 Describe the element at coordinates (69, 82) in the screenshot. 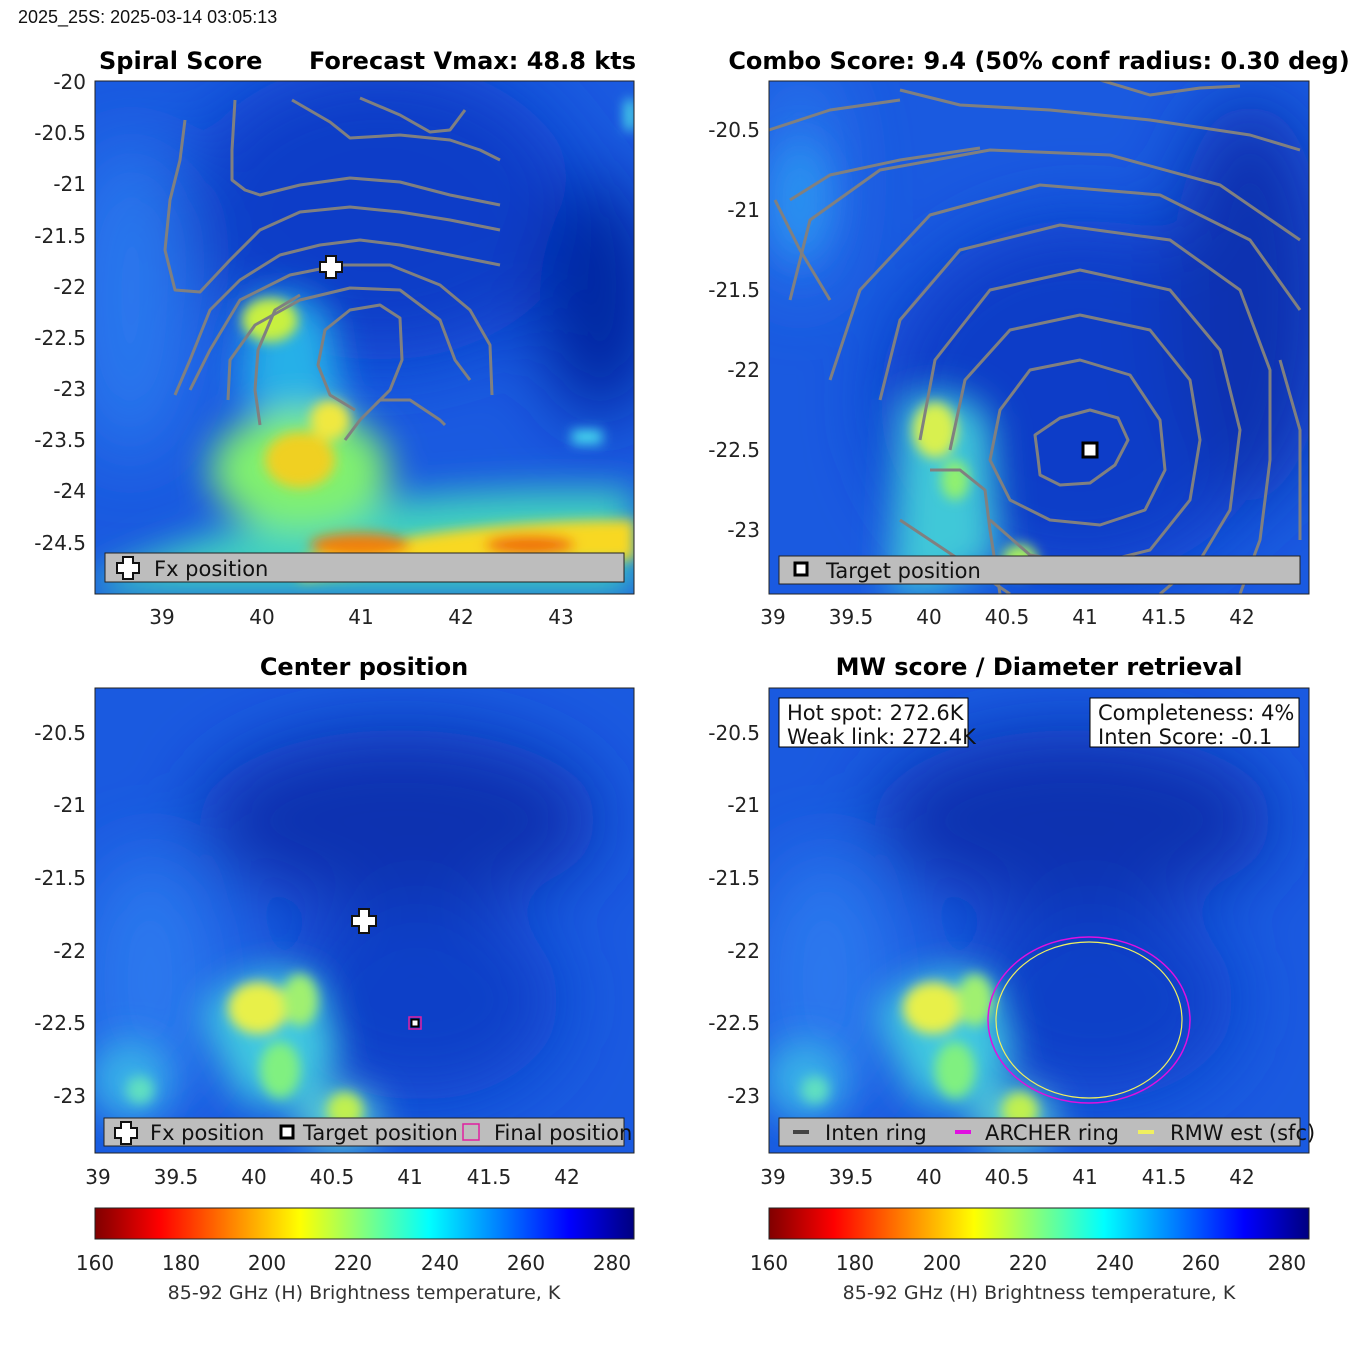

I see `tick: -20` at that location.